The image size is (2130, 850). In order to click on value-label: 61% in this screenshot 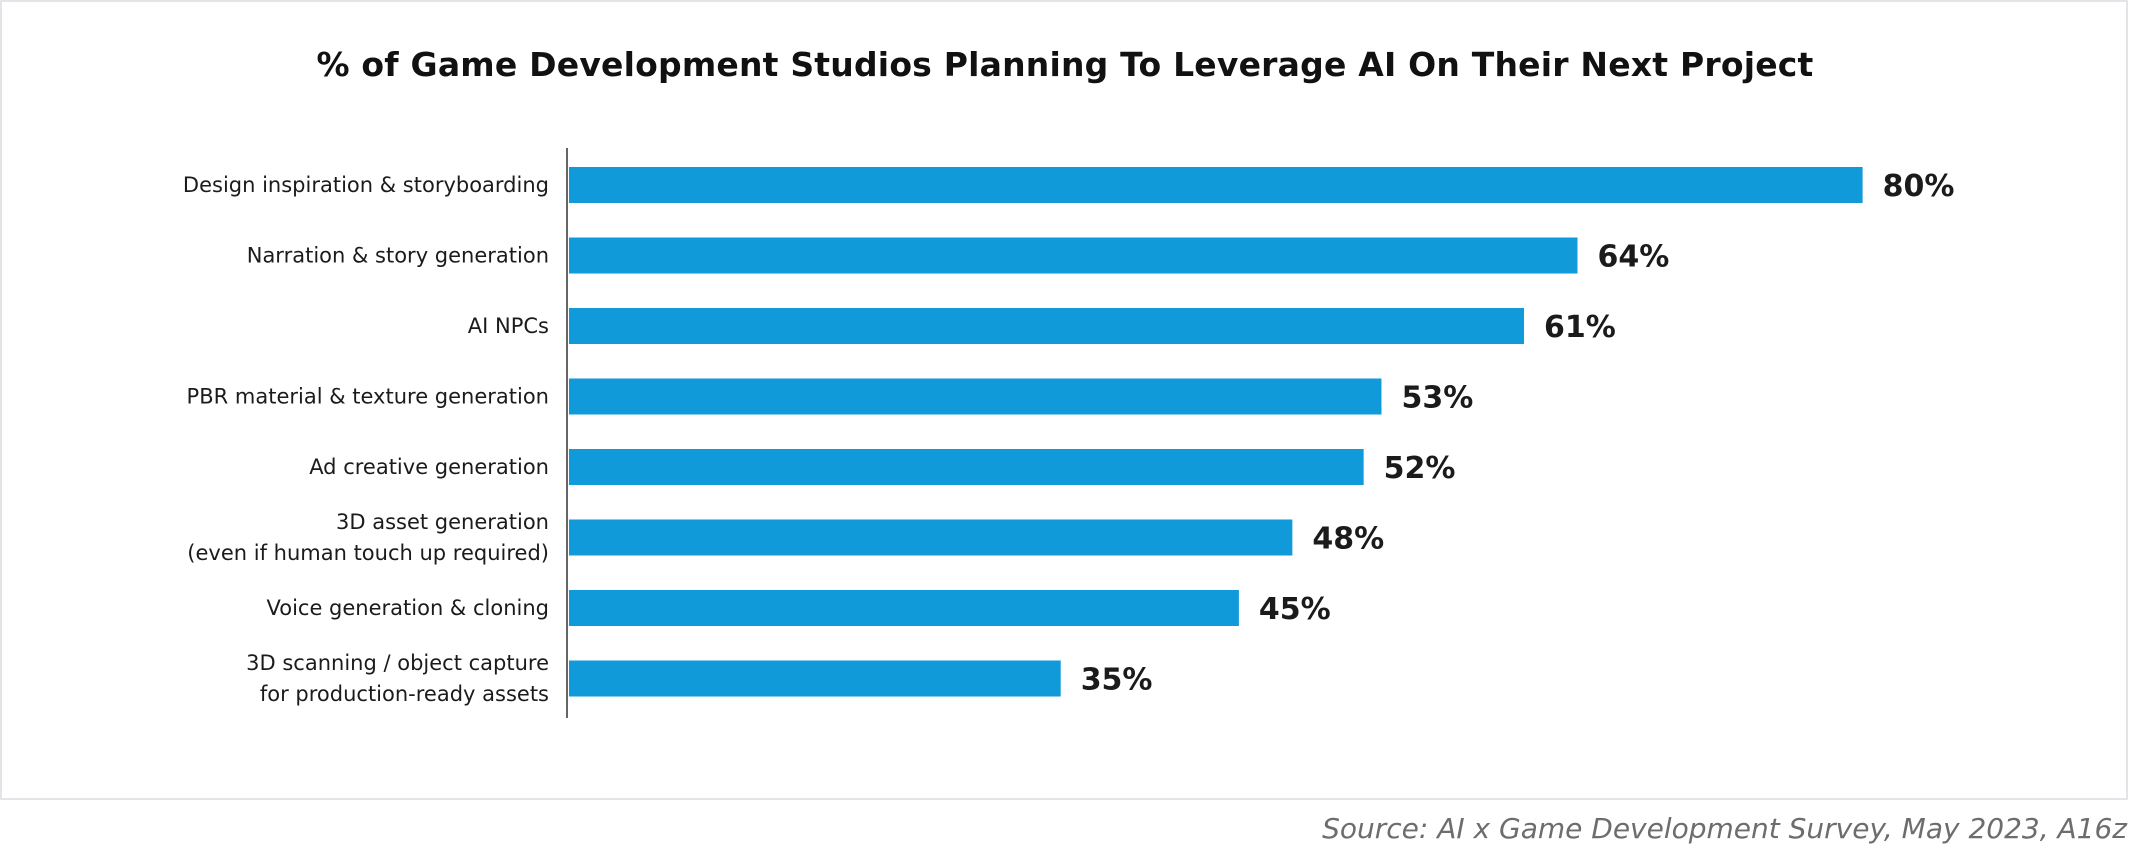, I will do `click(1580, 327)`.